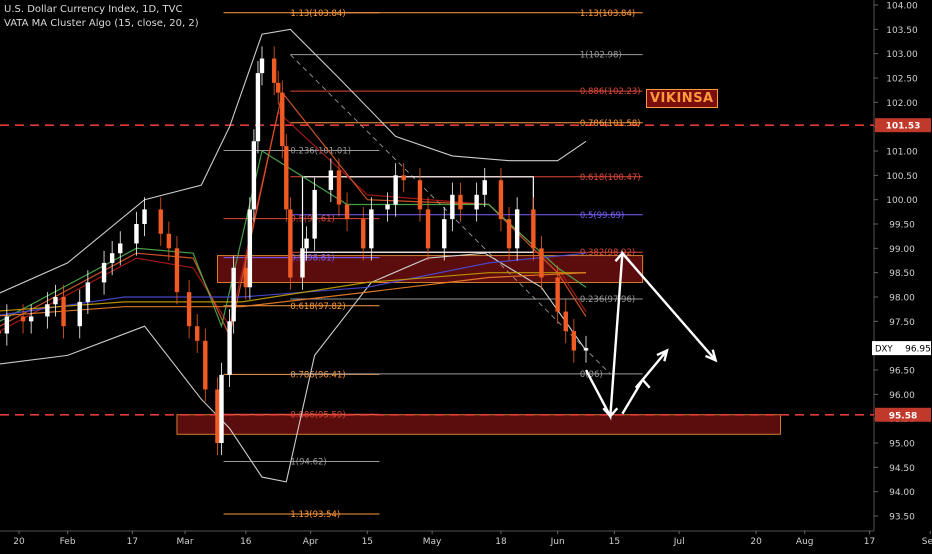 The height and width of the screenshot is (554, 932). I want to click on y-tick-label: 102.00, so click(902, 104).